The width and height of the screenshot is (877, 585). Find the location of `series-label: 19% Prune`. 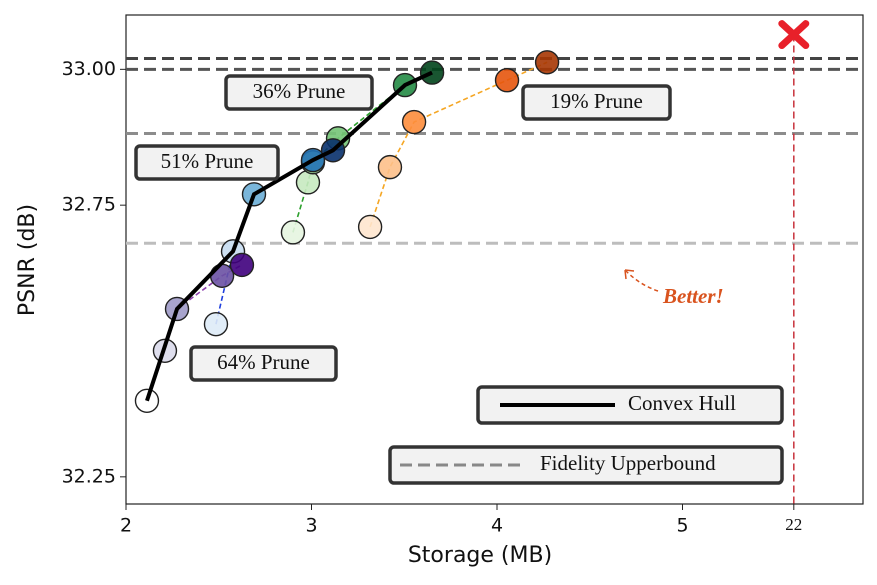

series-label: 19% Prune is located at coordinates (596, 101).